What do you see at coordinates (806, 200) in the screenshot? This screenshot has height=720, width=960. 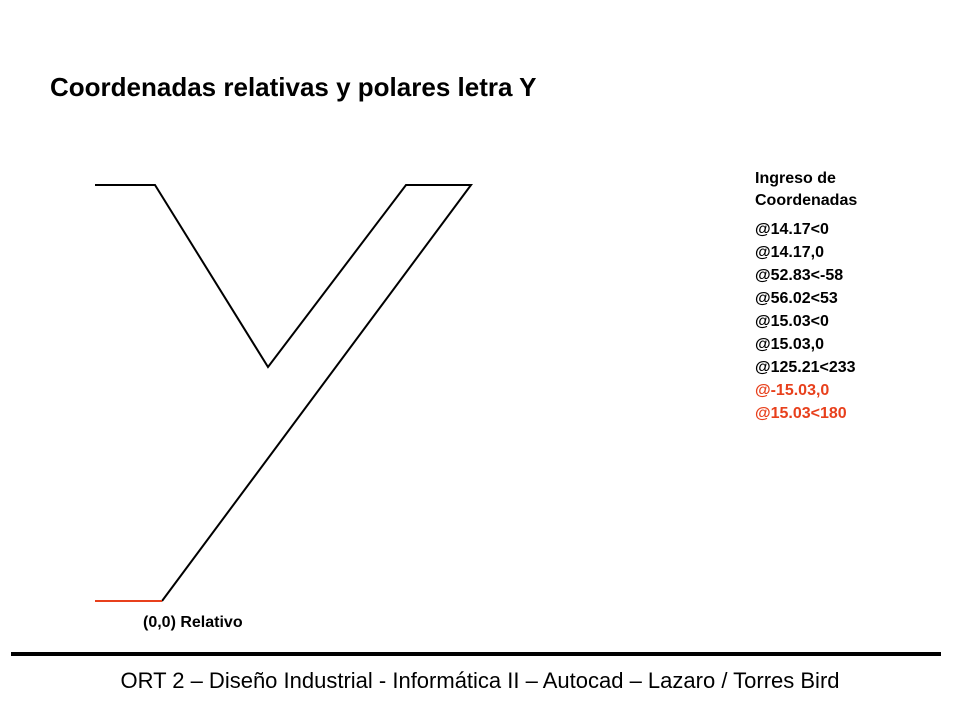 I see `coordinates-heading-line2: Coordenadas` at bounding box center [806, 200].